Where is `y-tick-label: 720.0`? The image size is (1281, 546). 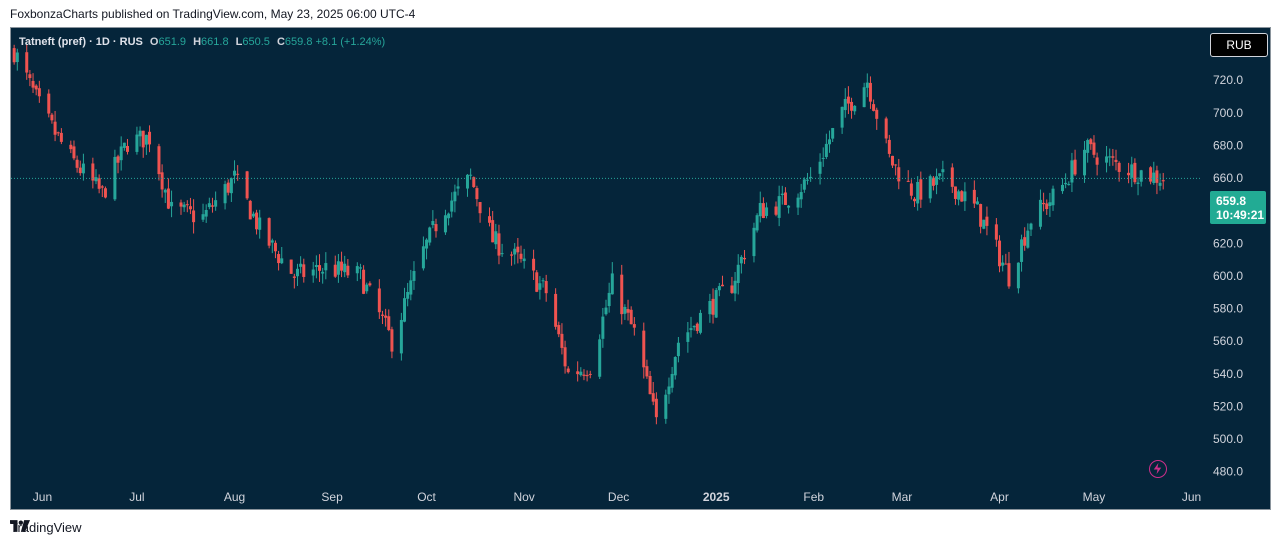 y-tick-label: 720.0 is located at coordinates (1228, 80).